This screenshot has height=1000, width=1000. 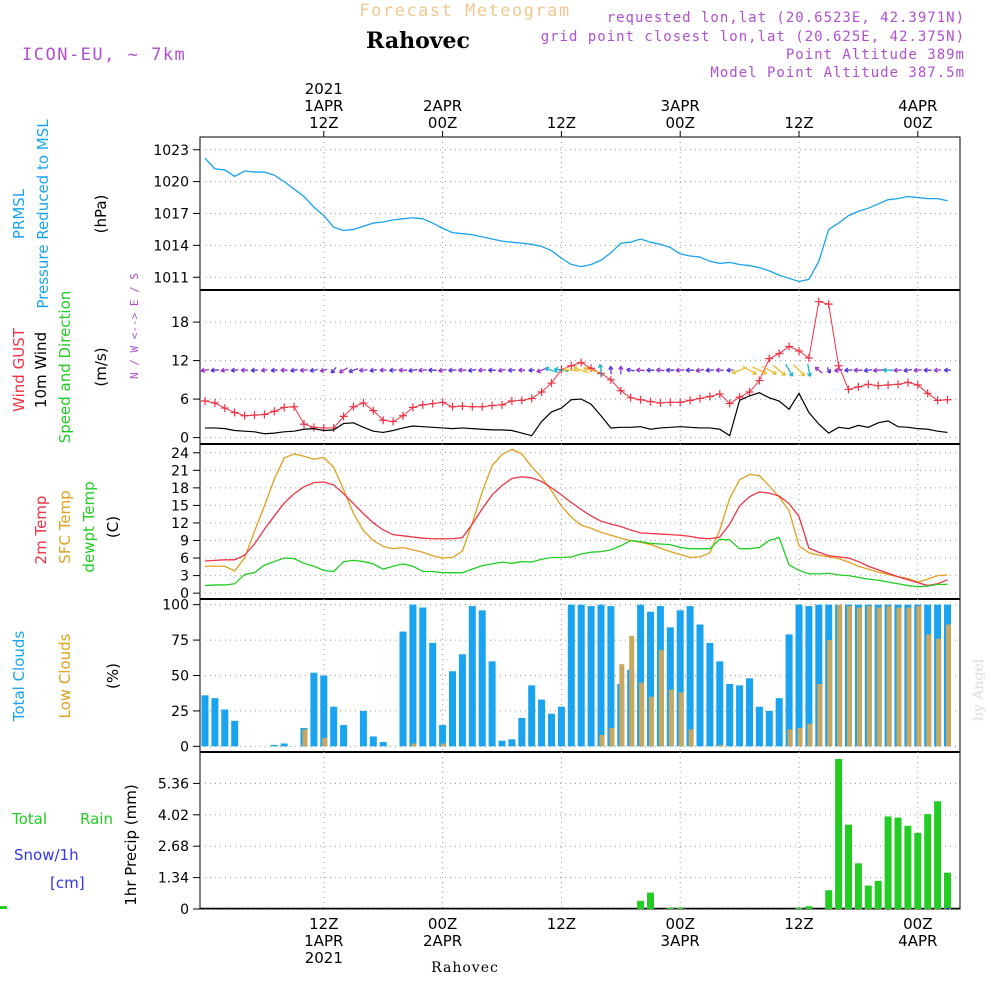 What do you see at coordinates (442, 106) in the screenshot?
I see `time-label-top: 2APR` at bounding box center [442, 106].